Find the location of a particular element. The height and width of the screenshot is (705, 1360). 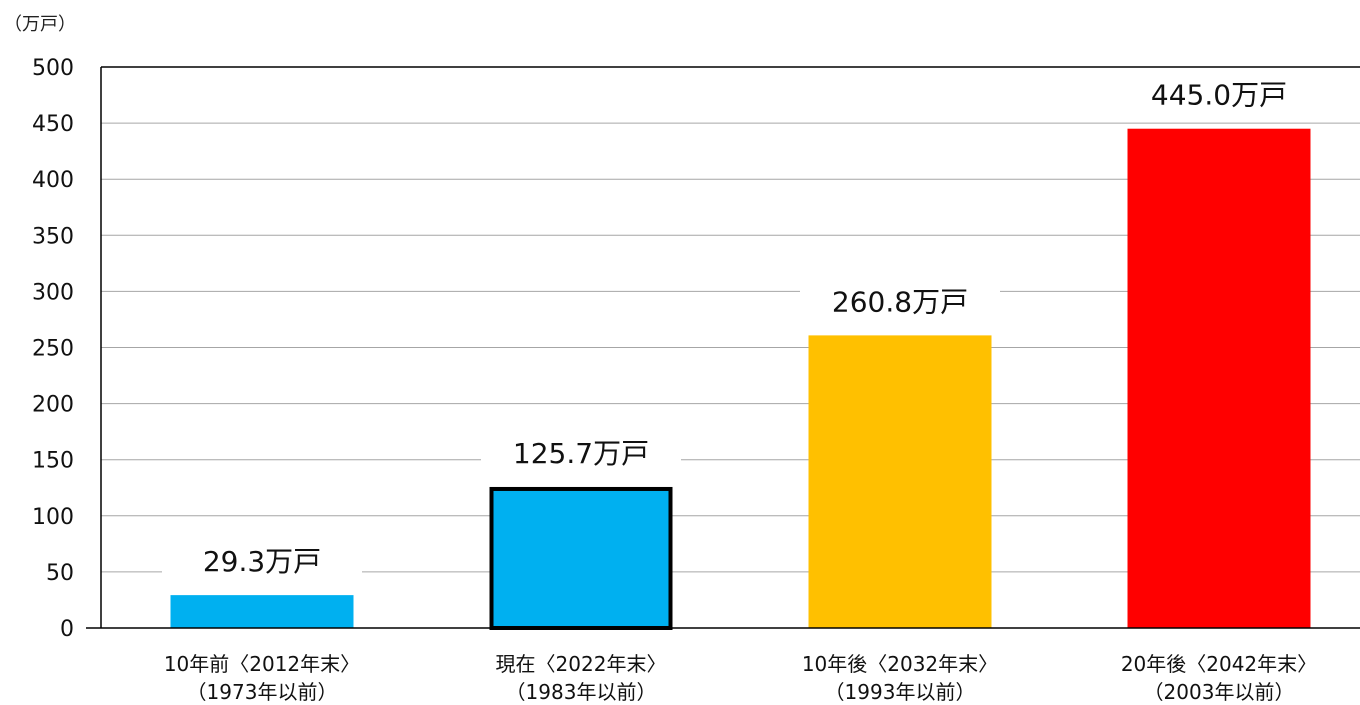

x-category-sublabel: （2003年以前） is located at coordinates (1219, 692).